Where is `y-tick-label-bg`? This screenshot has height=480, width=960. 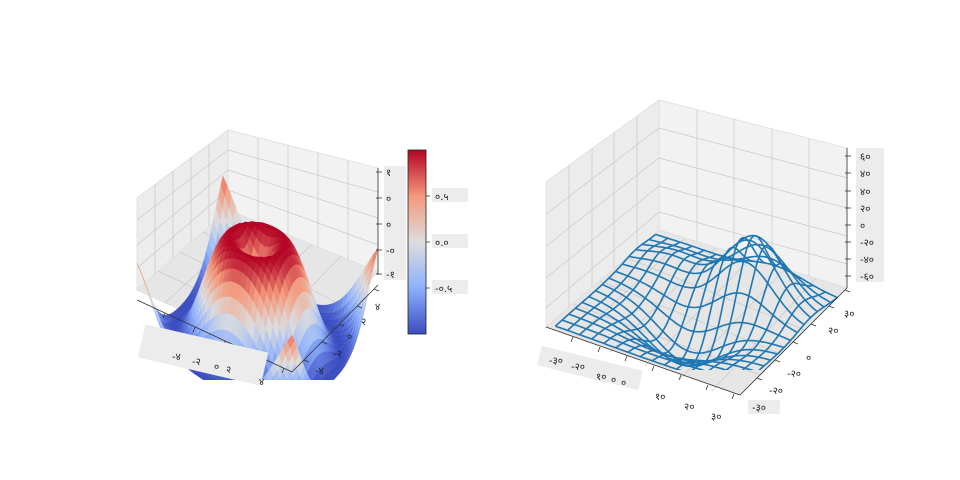
y-tick-label-bg is located at coordinates (764, 407).